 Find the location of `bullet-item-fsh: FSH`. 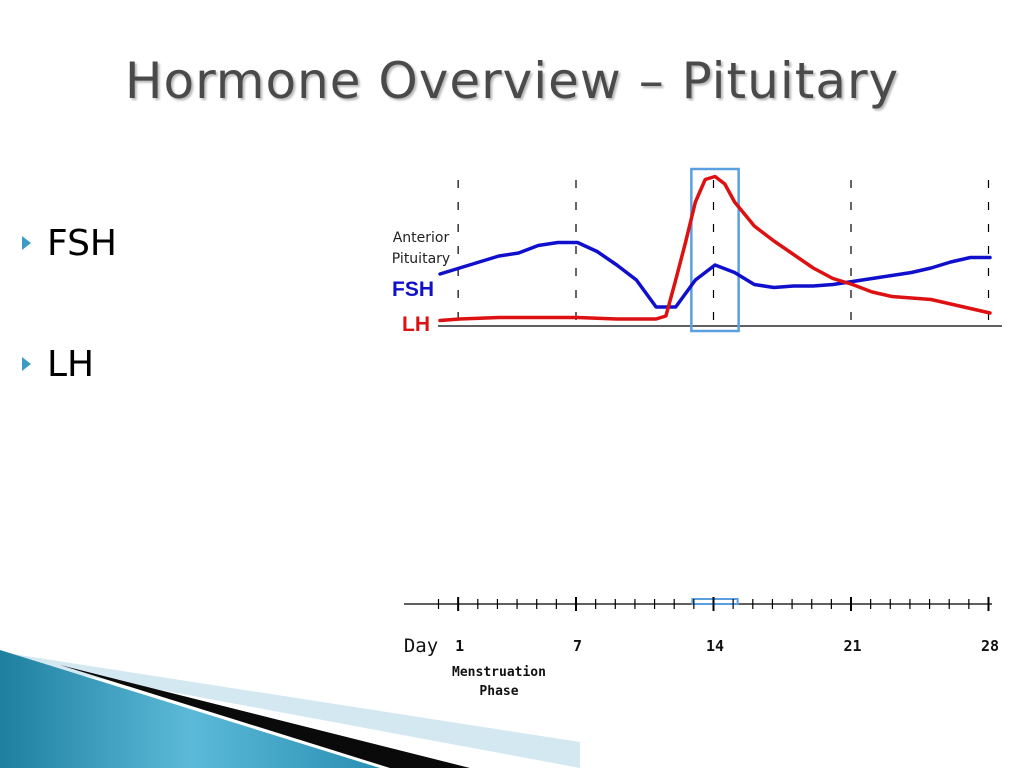

bullet-item-fsh: FSH is located at coordinates (69, 243).